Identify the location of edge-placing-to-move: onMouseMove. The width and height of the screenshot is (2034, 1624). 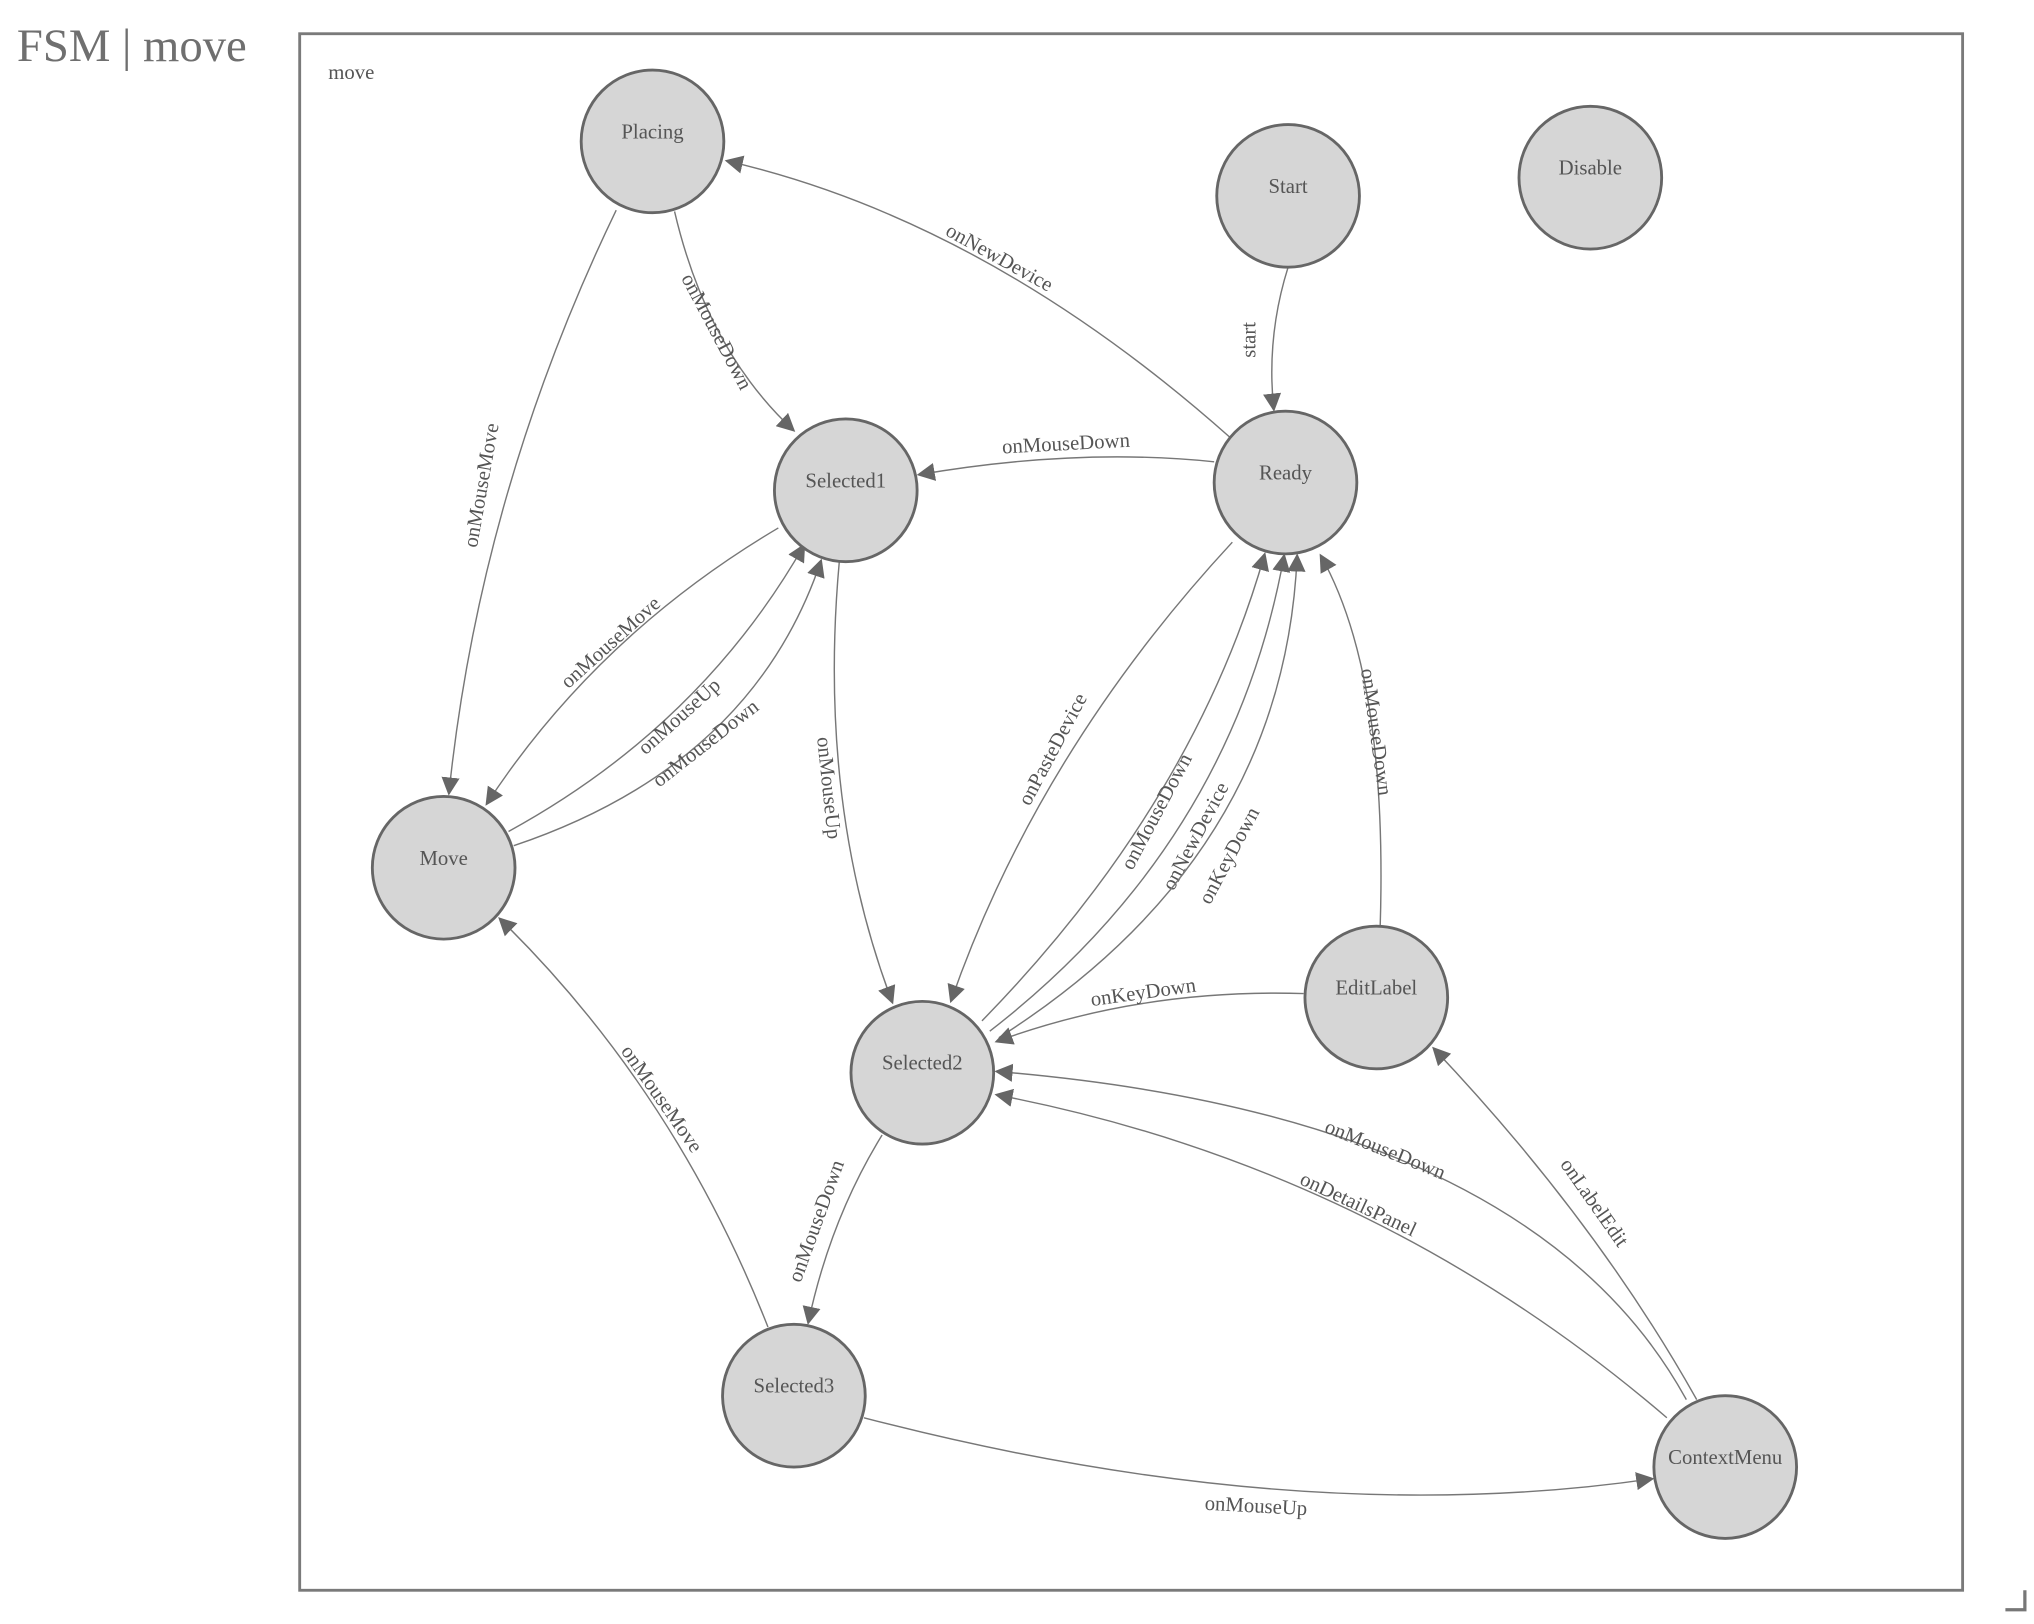
(529, 502).